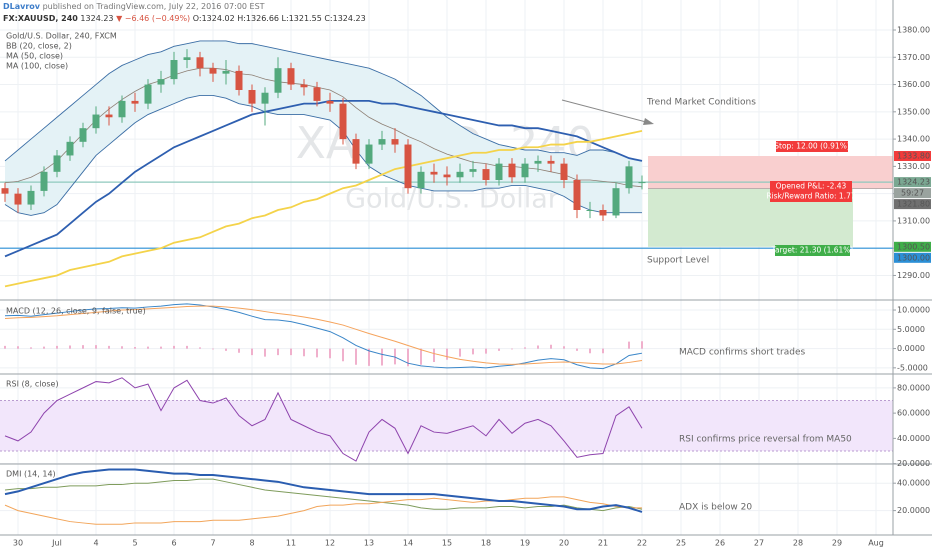 This screenshot has width=932, height=550. Describe the element at coordinates (911, 348) in the screenshot. I see `y-tick-label: 0.0000` at that location.